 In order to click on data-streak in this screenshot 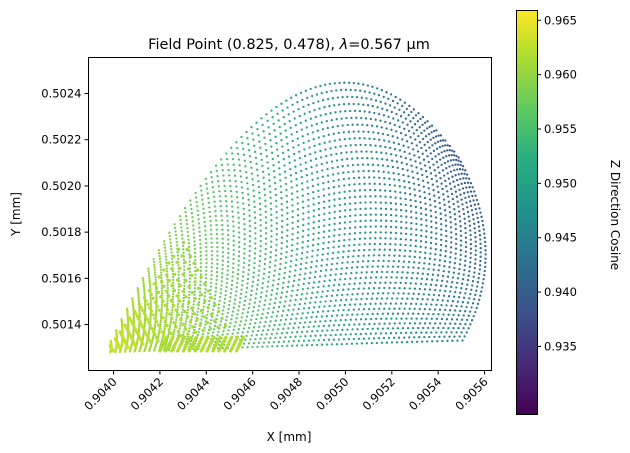, I will do `click(198, 344)`.